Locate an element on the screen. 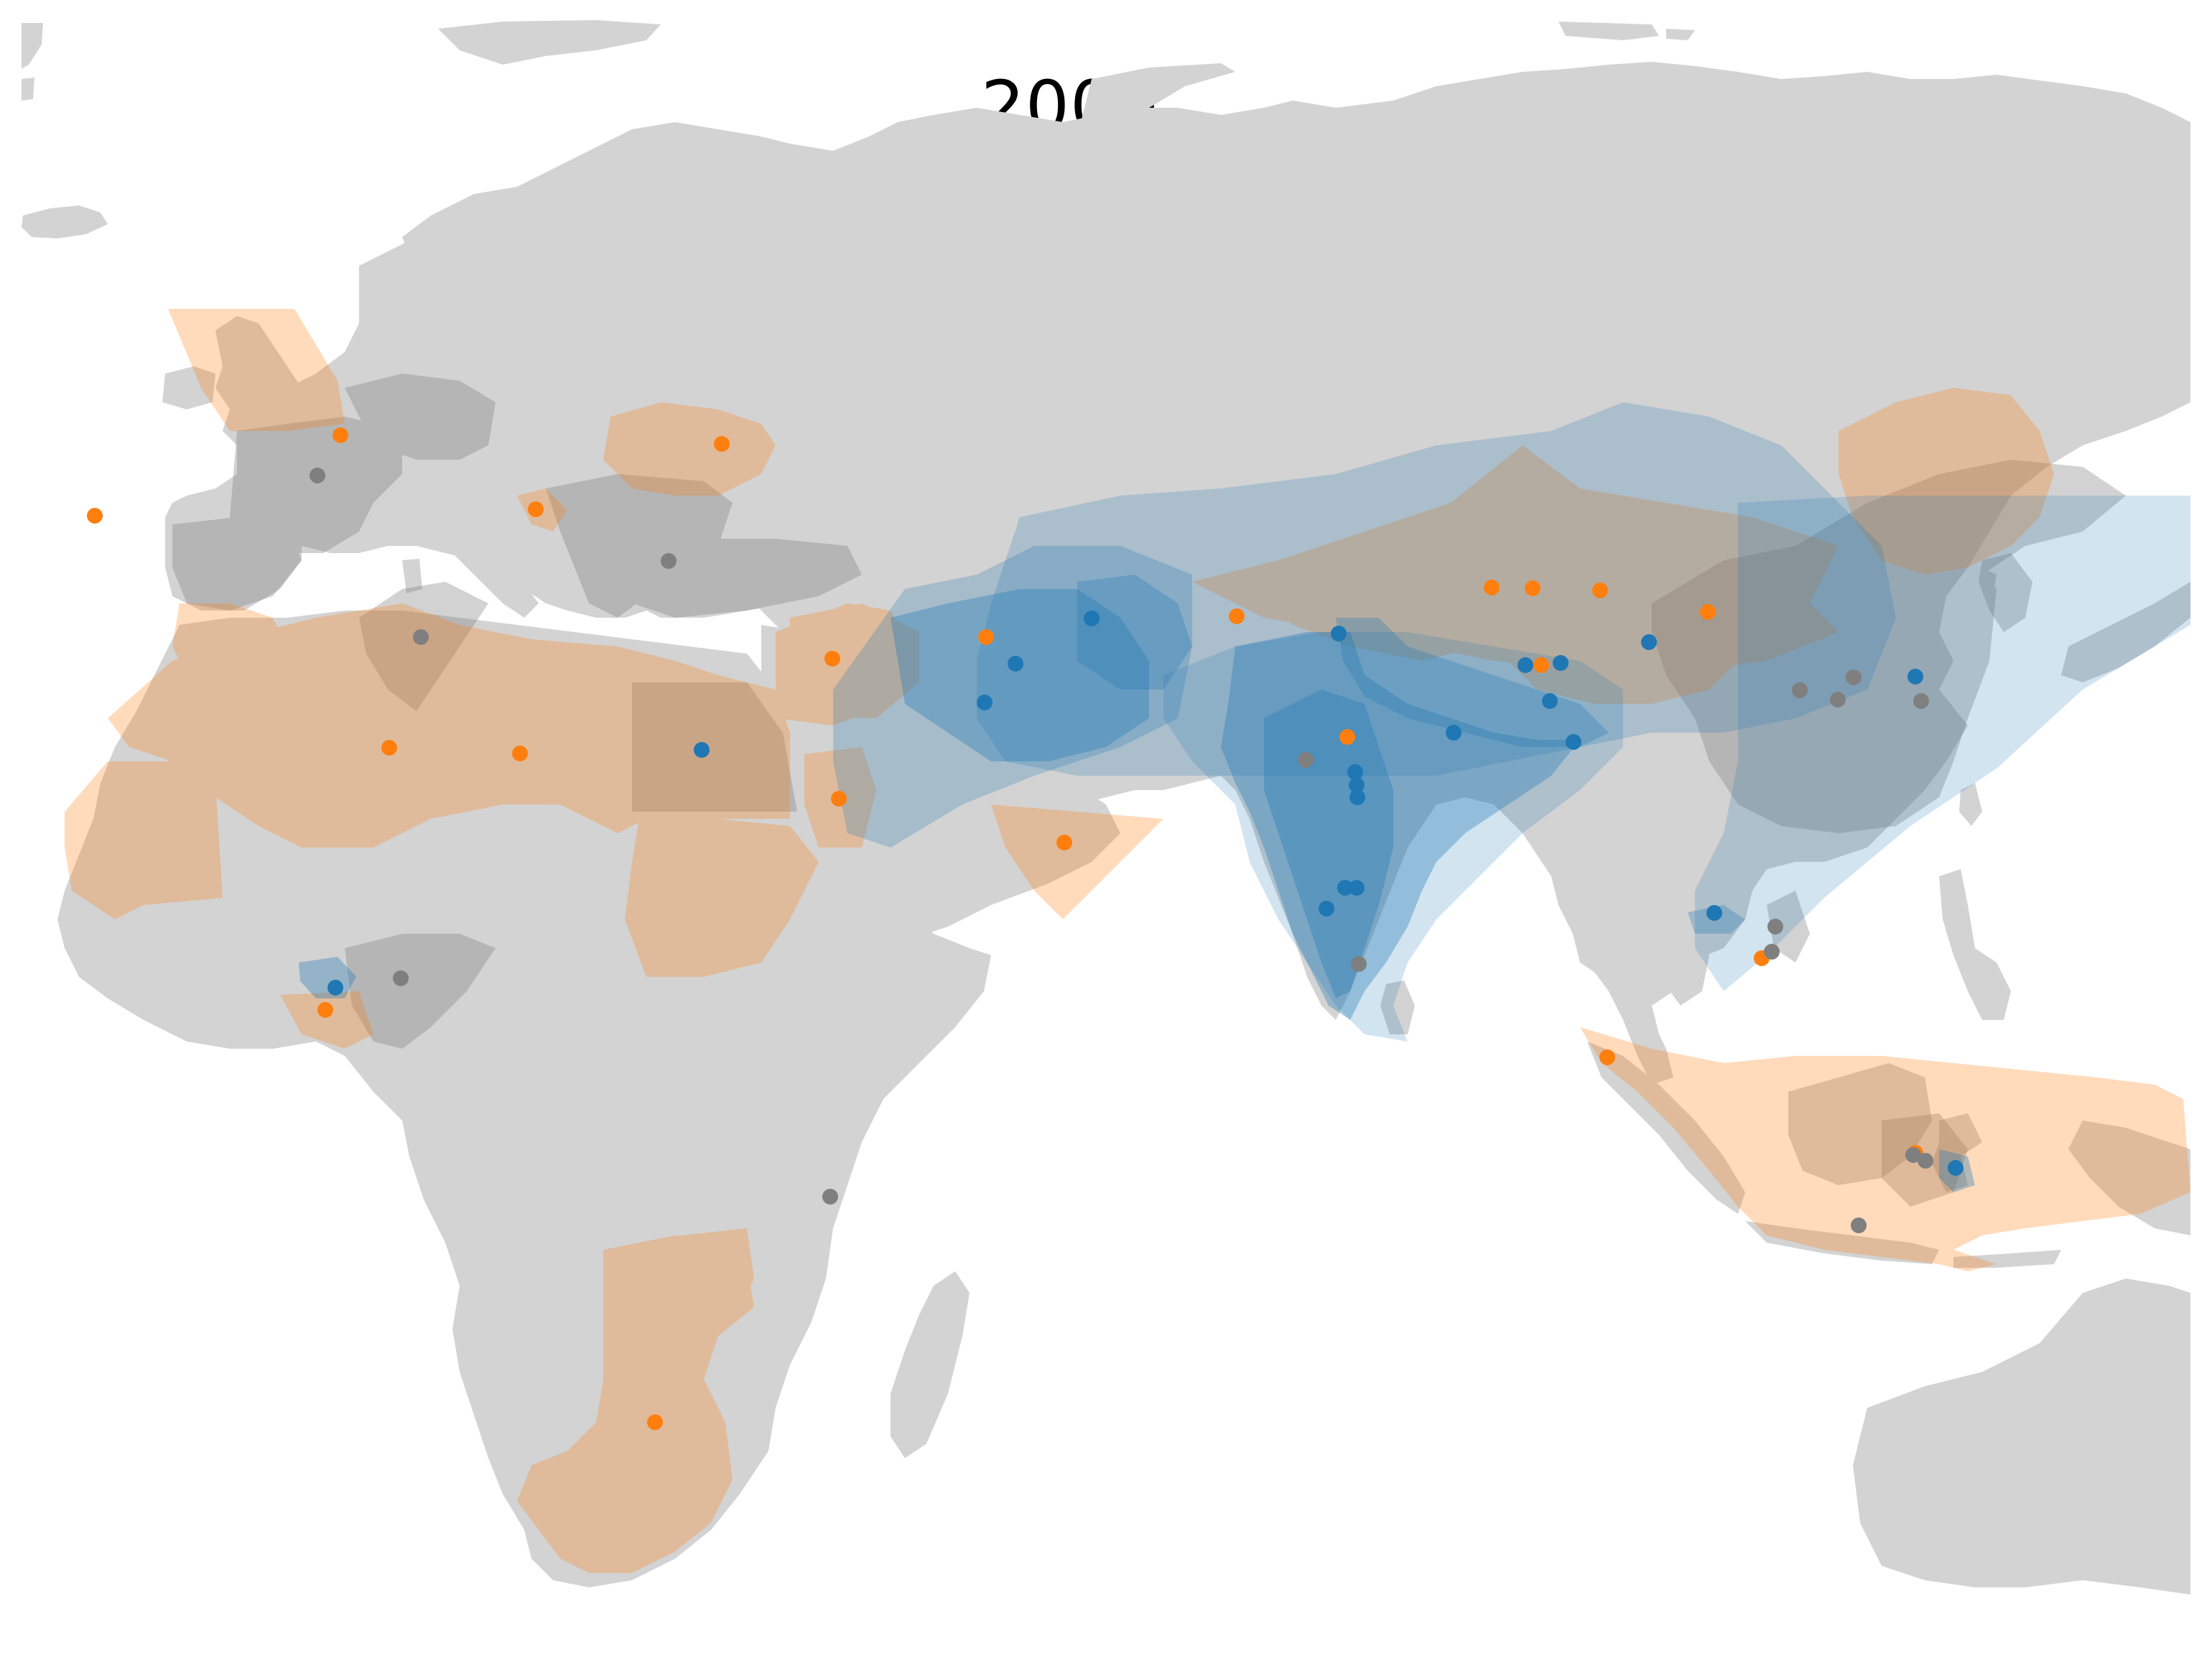 The image size is (2212, 1670). landmass-franz-josef is located at coordinates (1626, 31).